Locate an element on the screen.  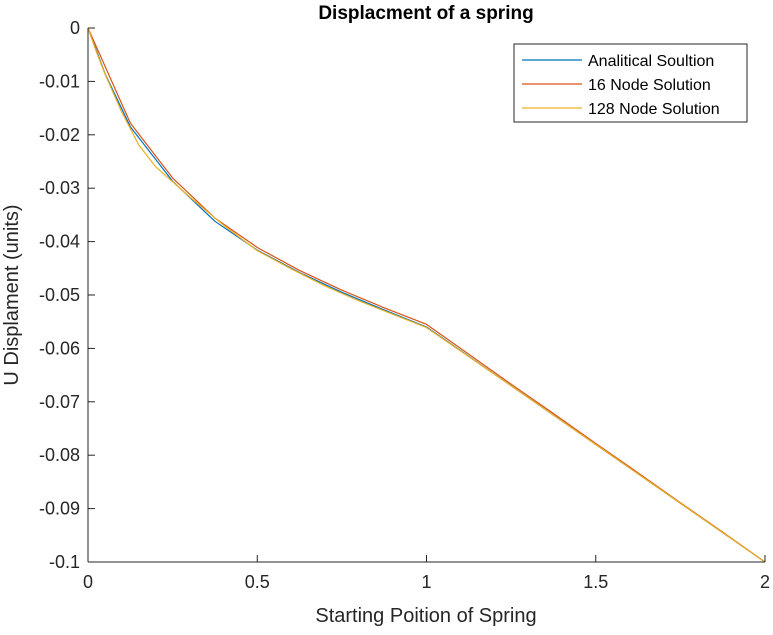
x-tick-label: 0.5 is located at coordinates (257, 582).